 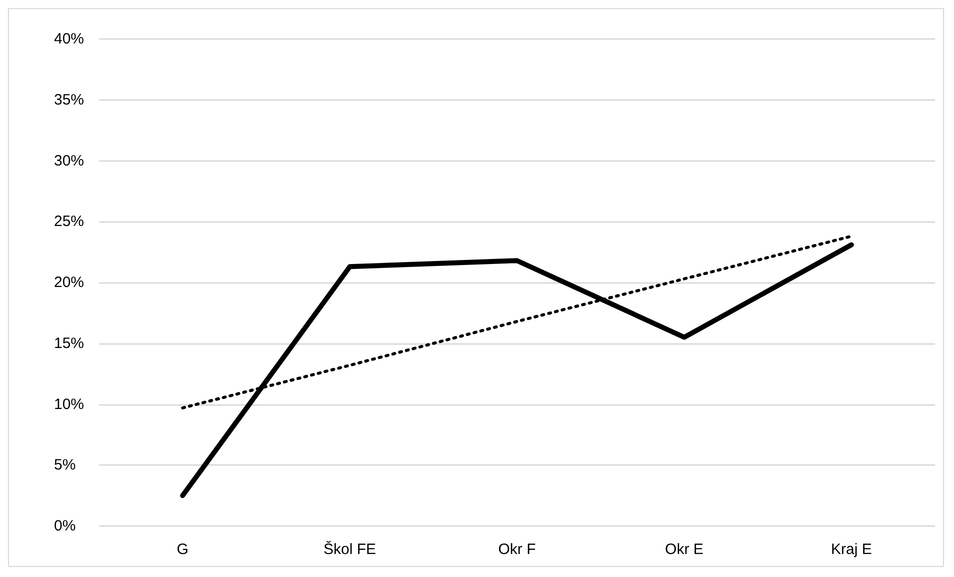 I want to click on y-tick-label: 20%, so click(x=69, y=282).